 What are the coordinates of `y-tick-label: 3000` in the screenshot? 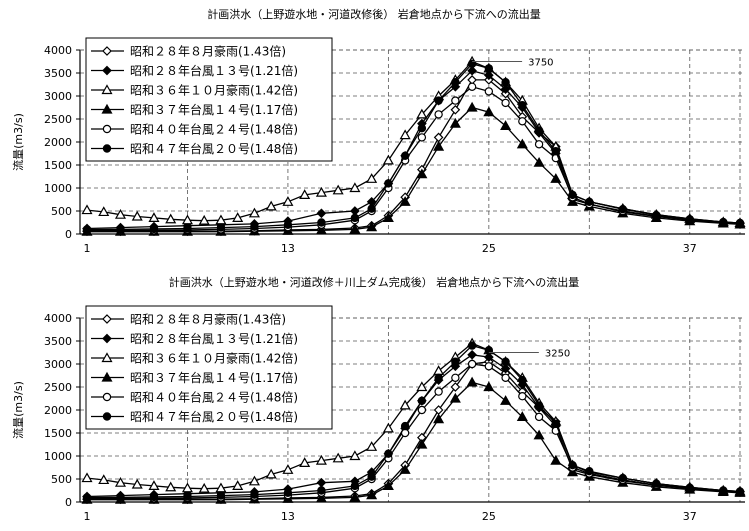 It's located at (58, 96).